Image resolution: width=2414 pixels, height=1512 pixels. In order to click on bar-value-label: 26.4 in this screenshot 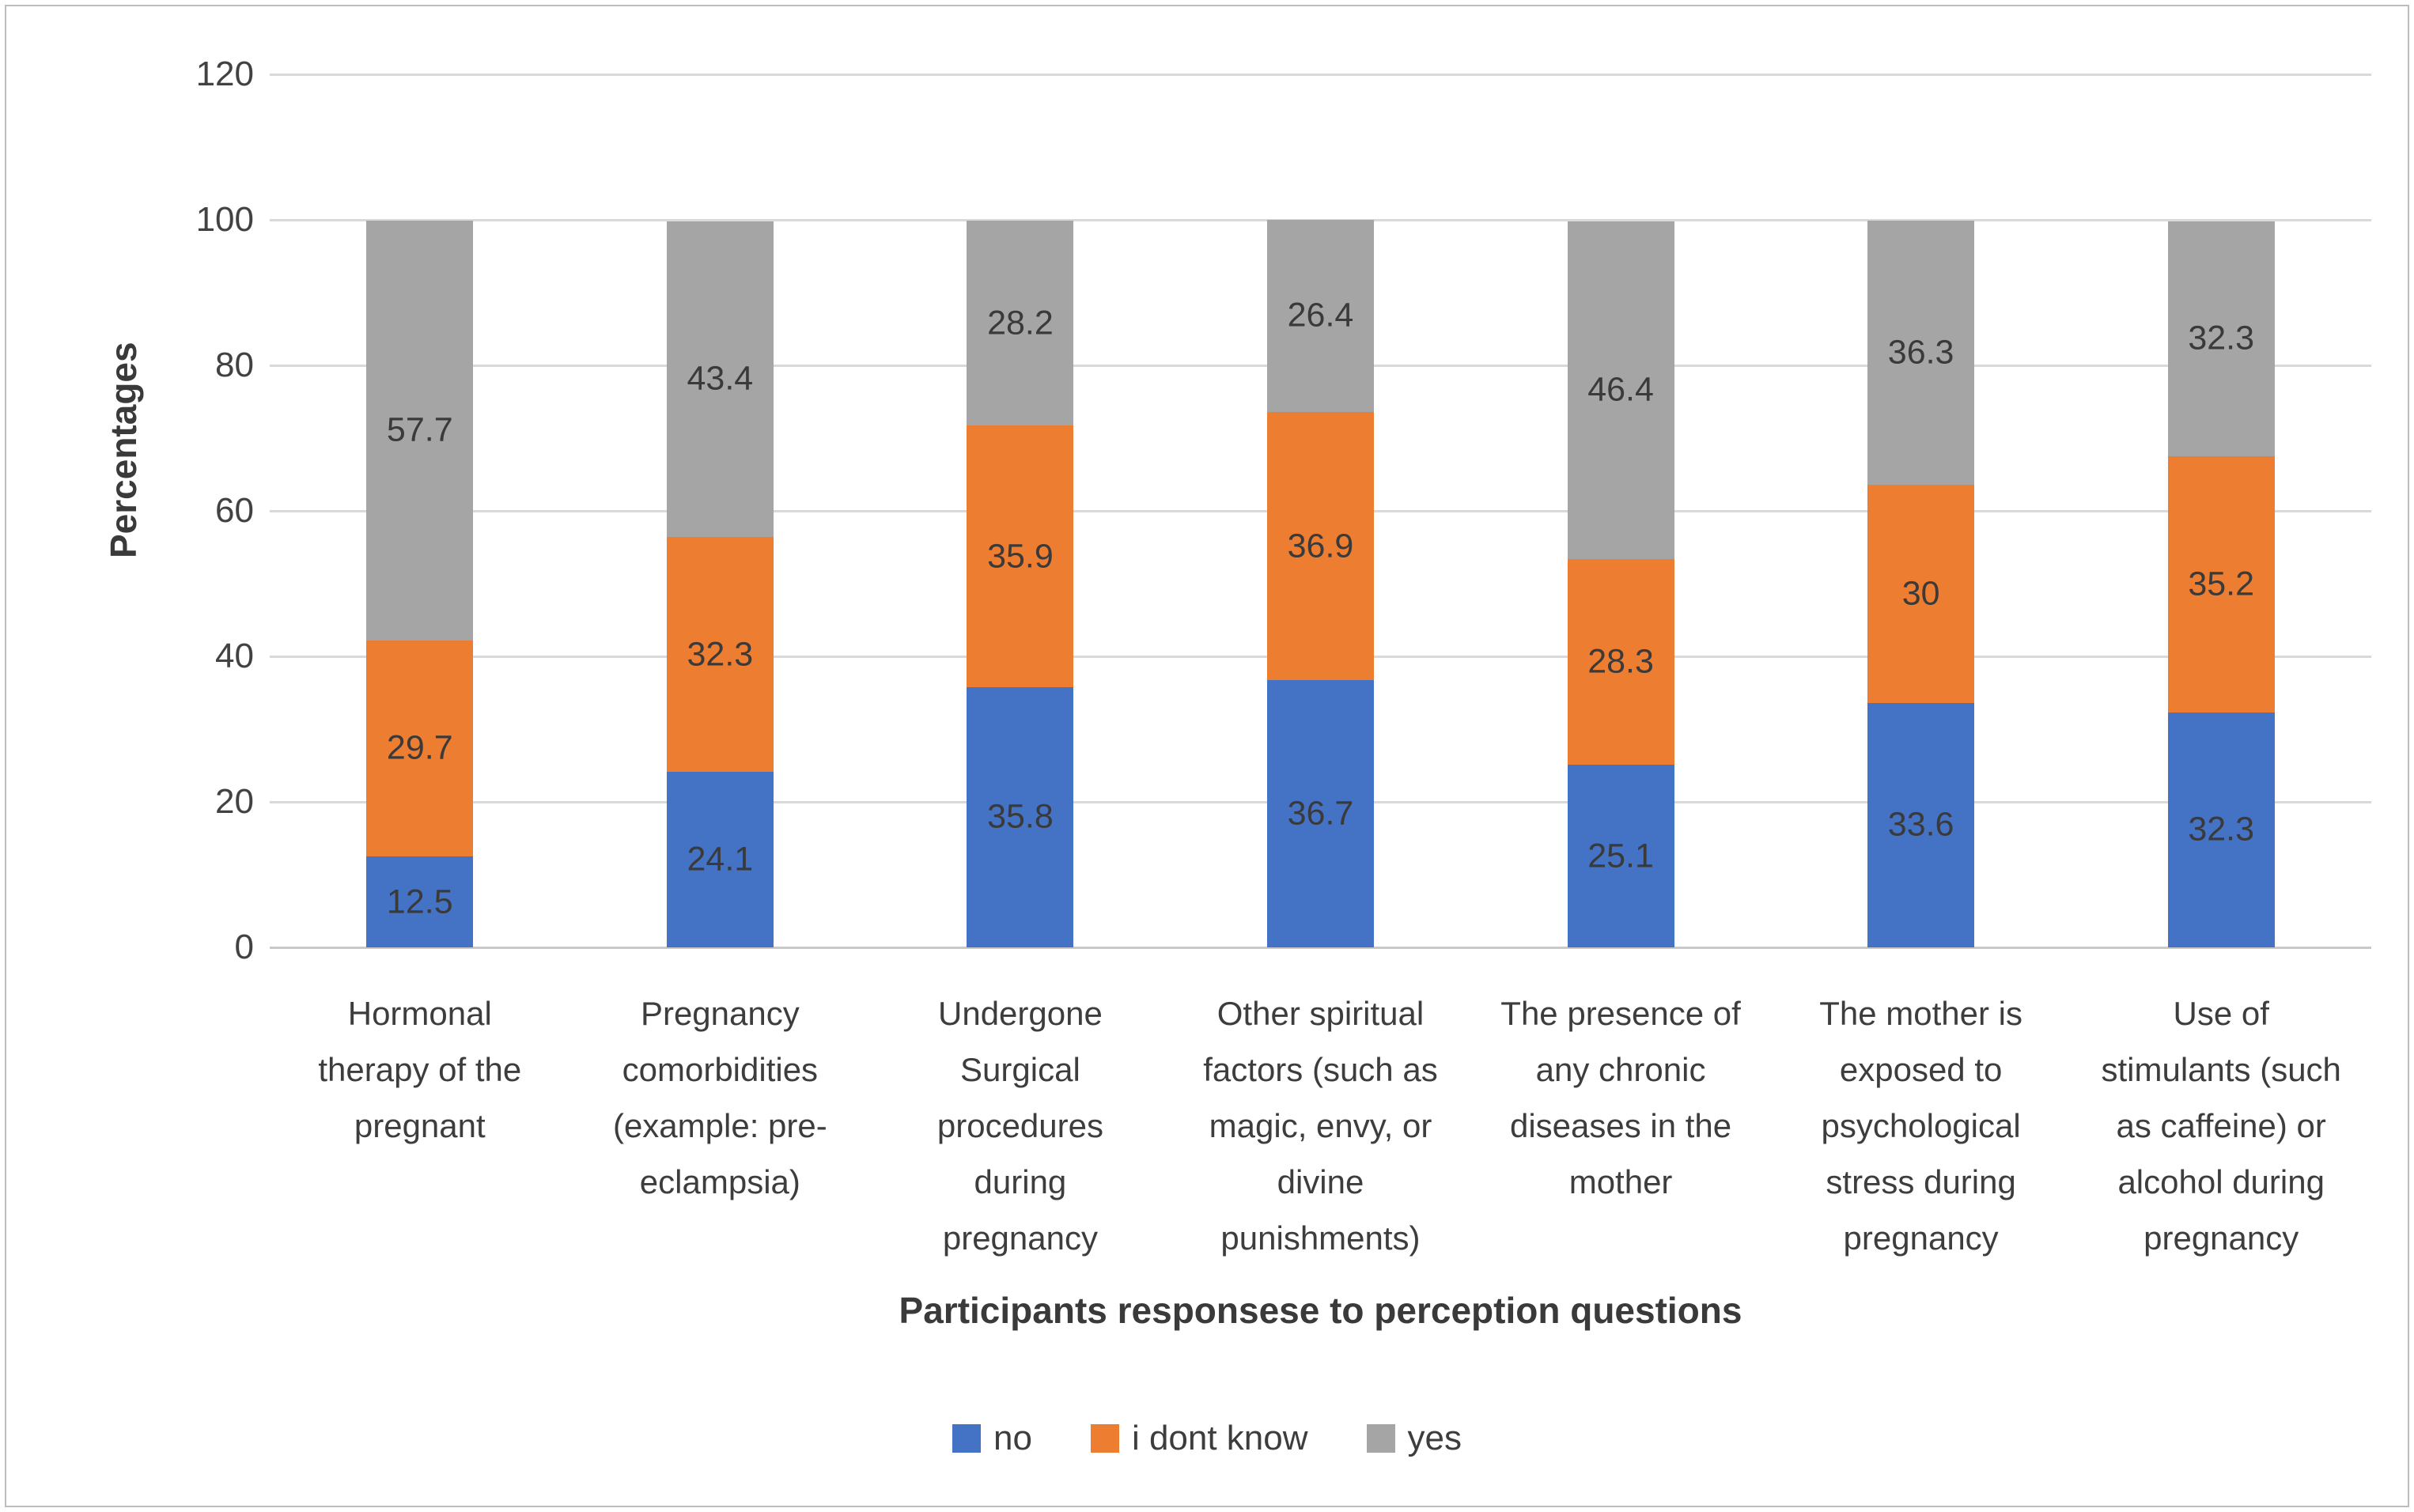, I will do `click(1320, 316)`.